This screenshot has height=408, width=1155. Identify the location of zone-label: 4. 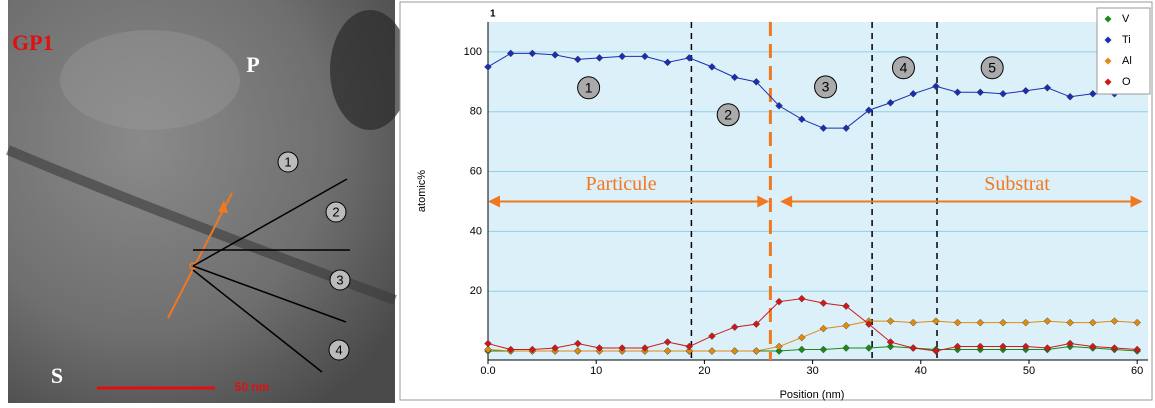
(338, 349).